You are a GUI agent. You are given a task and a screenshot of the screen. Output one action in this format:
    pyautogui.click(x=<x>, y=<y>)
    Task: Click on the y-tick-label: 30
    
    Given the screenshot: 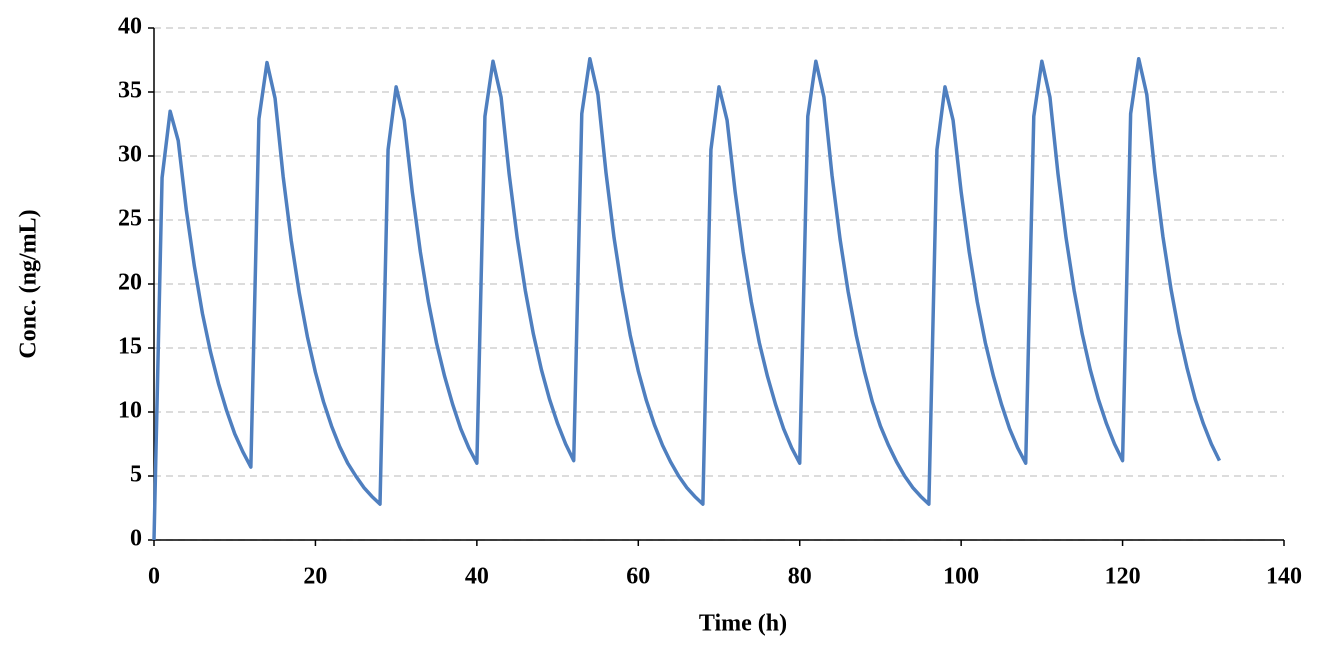 What is the action you would take?
    pyautogui.click(x=130, y=155)
    